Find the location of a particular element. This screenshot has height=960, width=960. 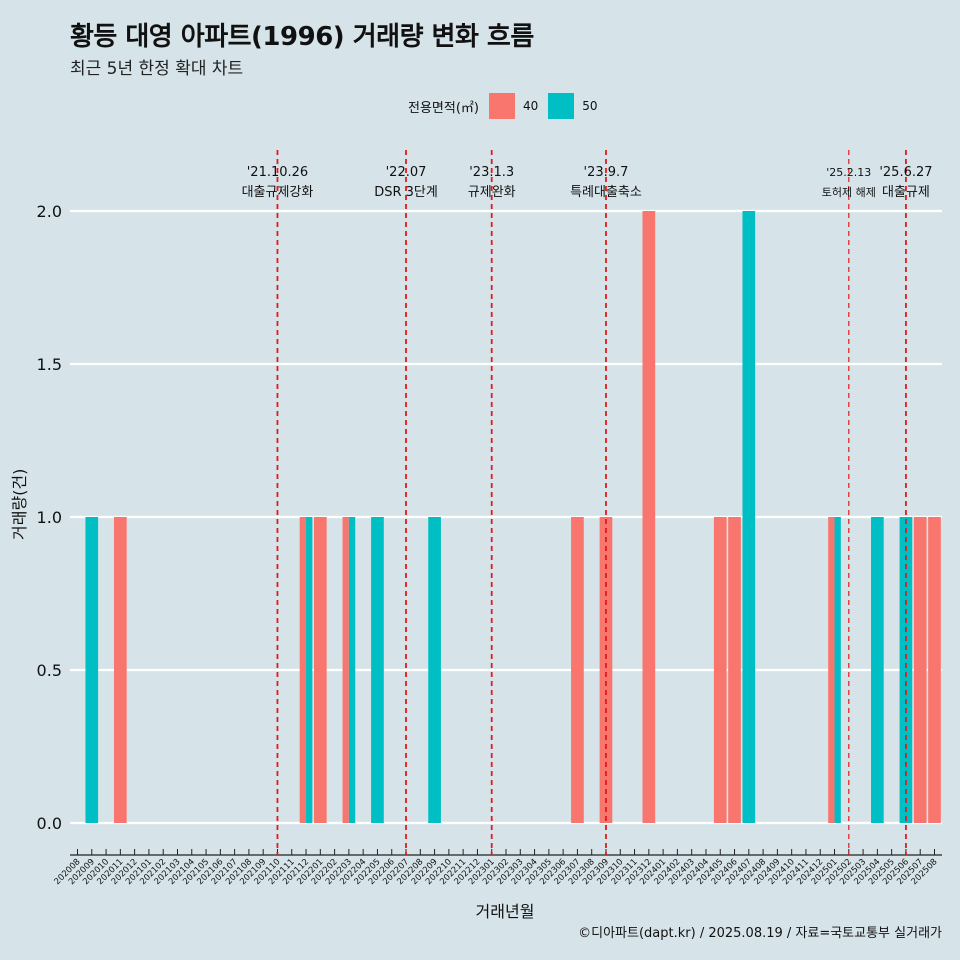

event-date: '22.07 is located at coordinates (406, 172).